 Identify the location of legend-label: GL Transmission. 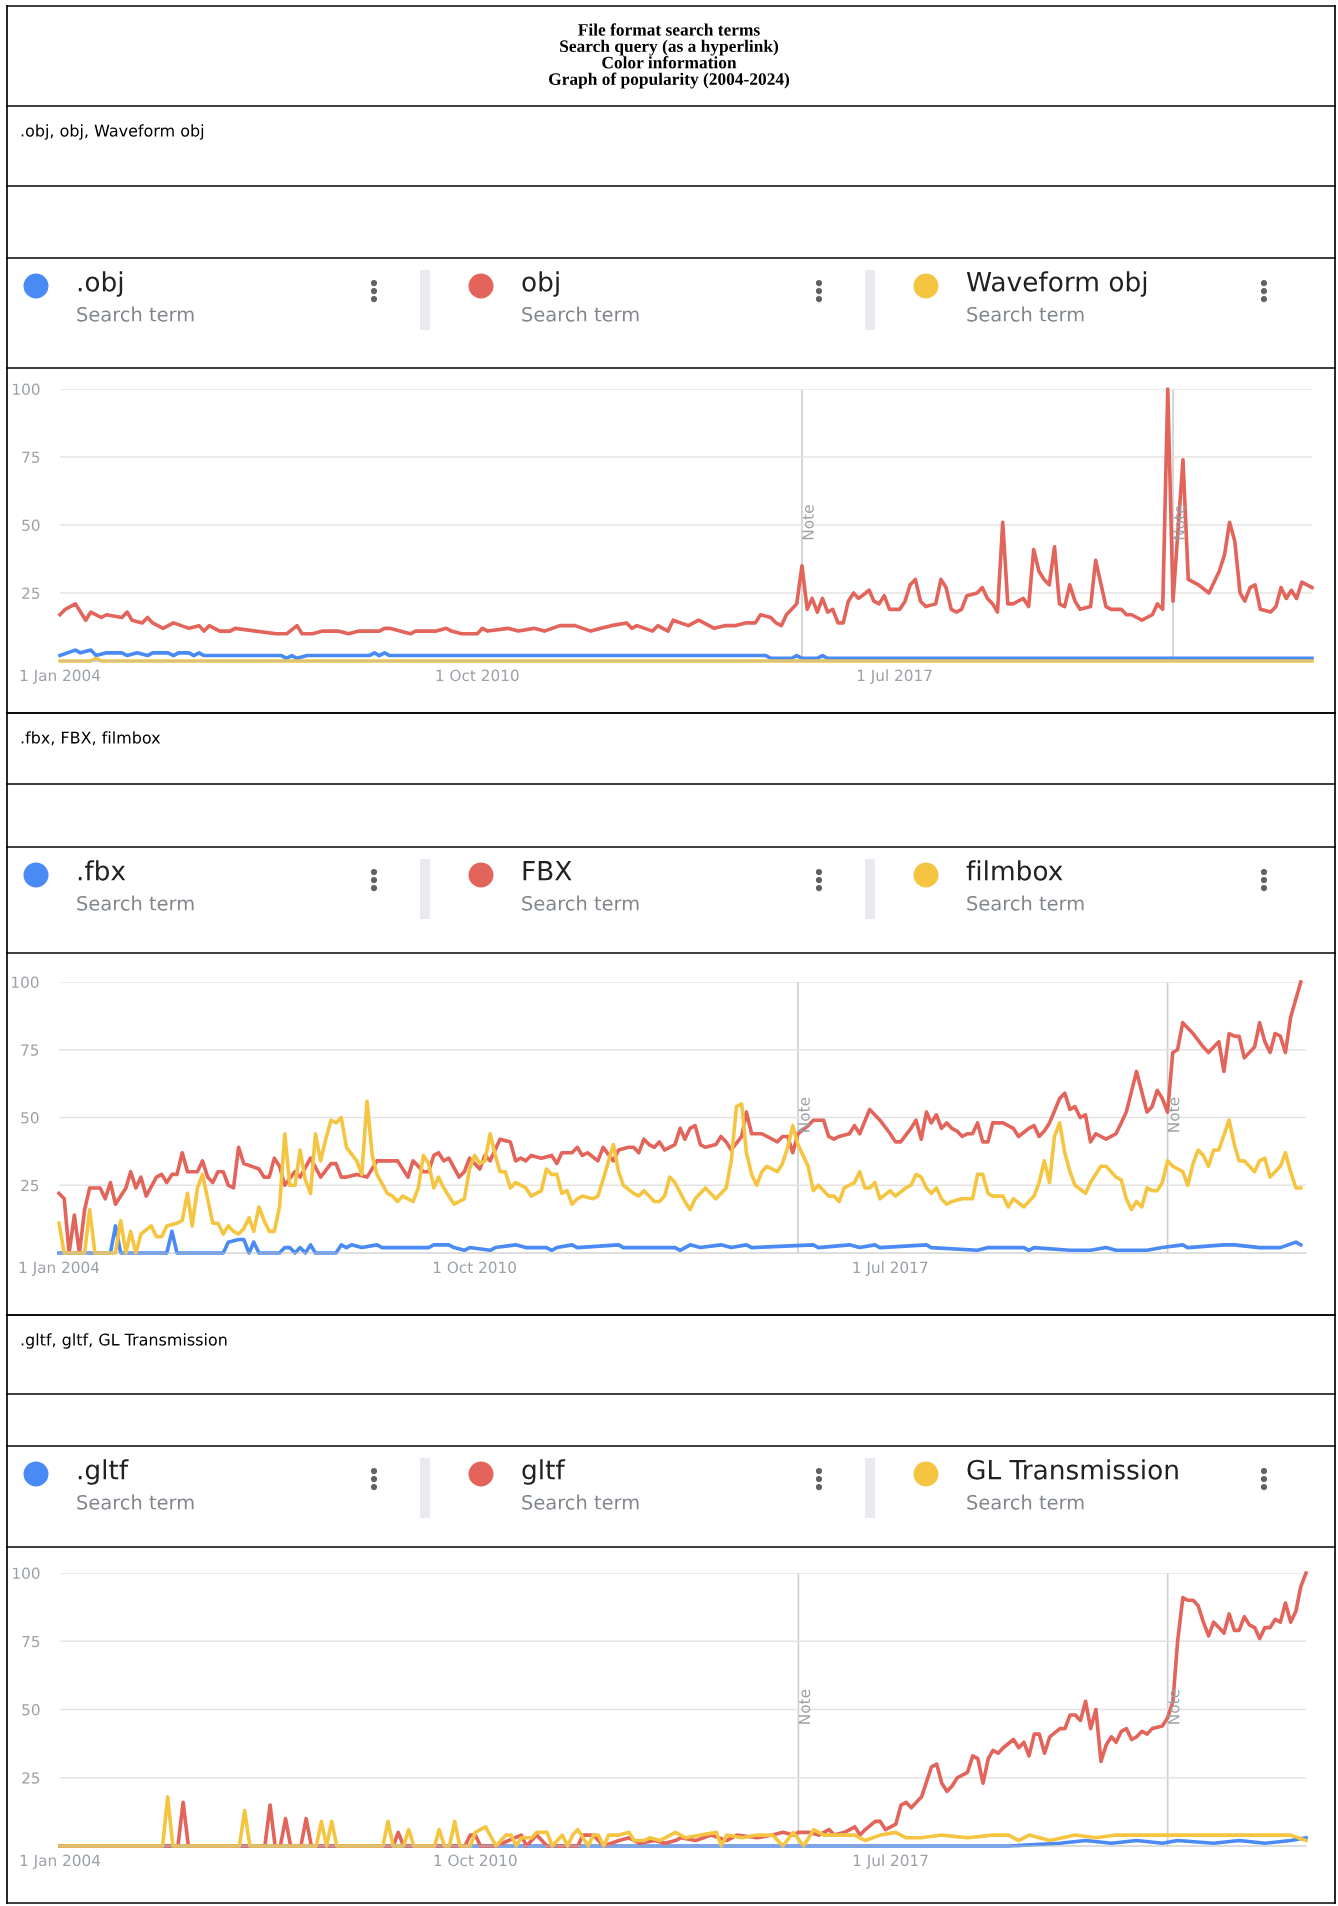
(1072, 1469).